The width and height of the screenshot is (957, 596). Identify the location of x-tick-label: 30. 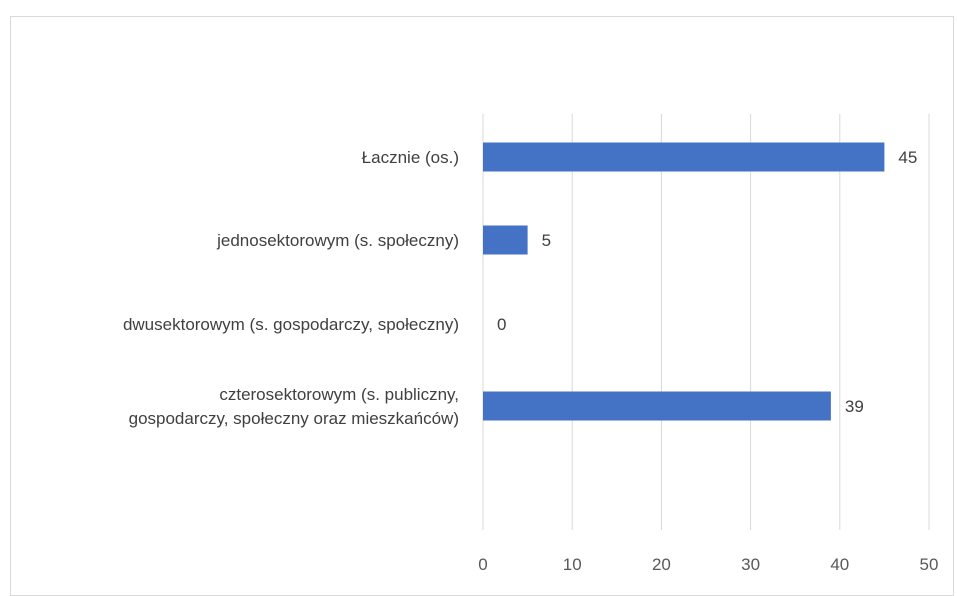
(750, 564).